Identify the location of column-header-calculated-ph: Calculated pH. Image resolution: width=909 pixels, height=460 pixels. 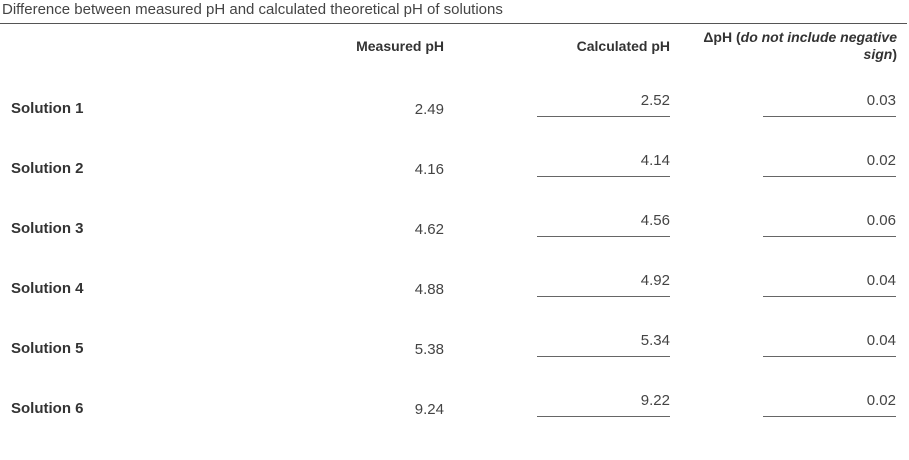
(623, 46).